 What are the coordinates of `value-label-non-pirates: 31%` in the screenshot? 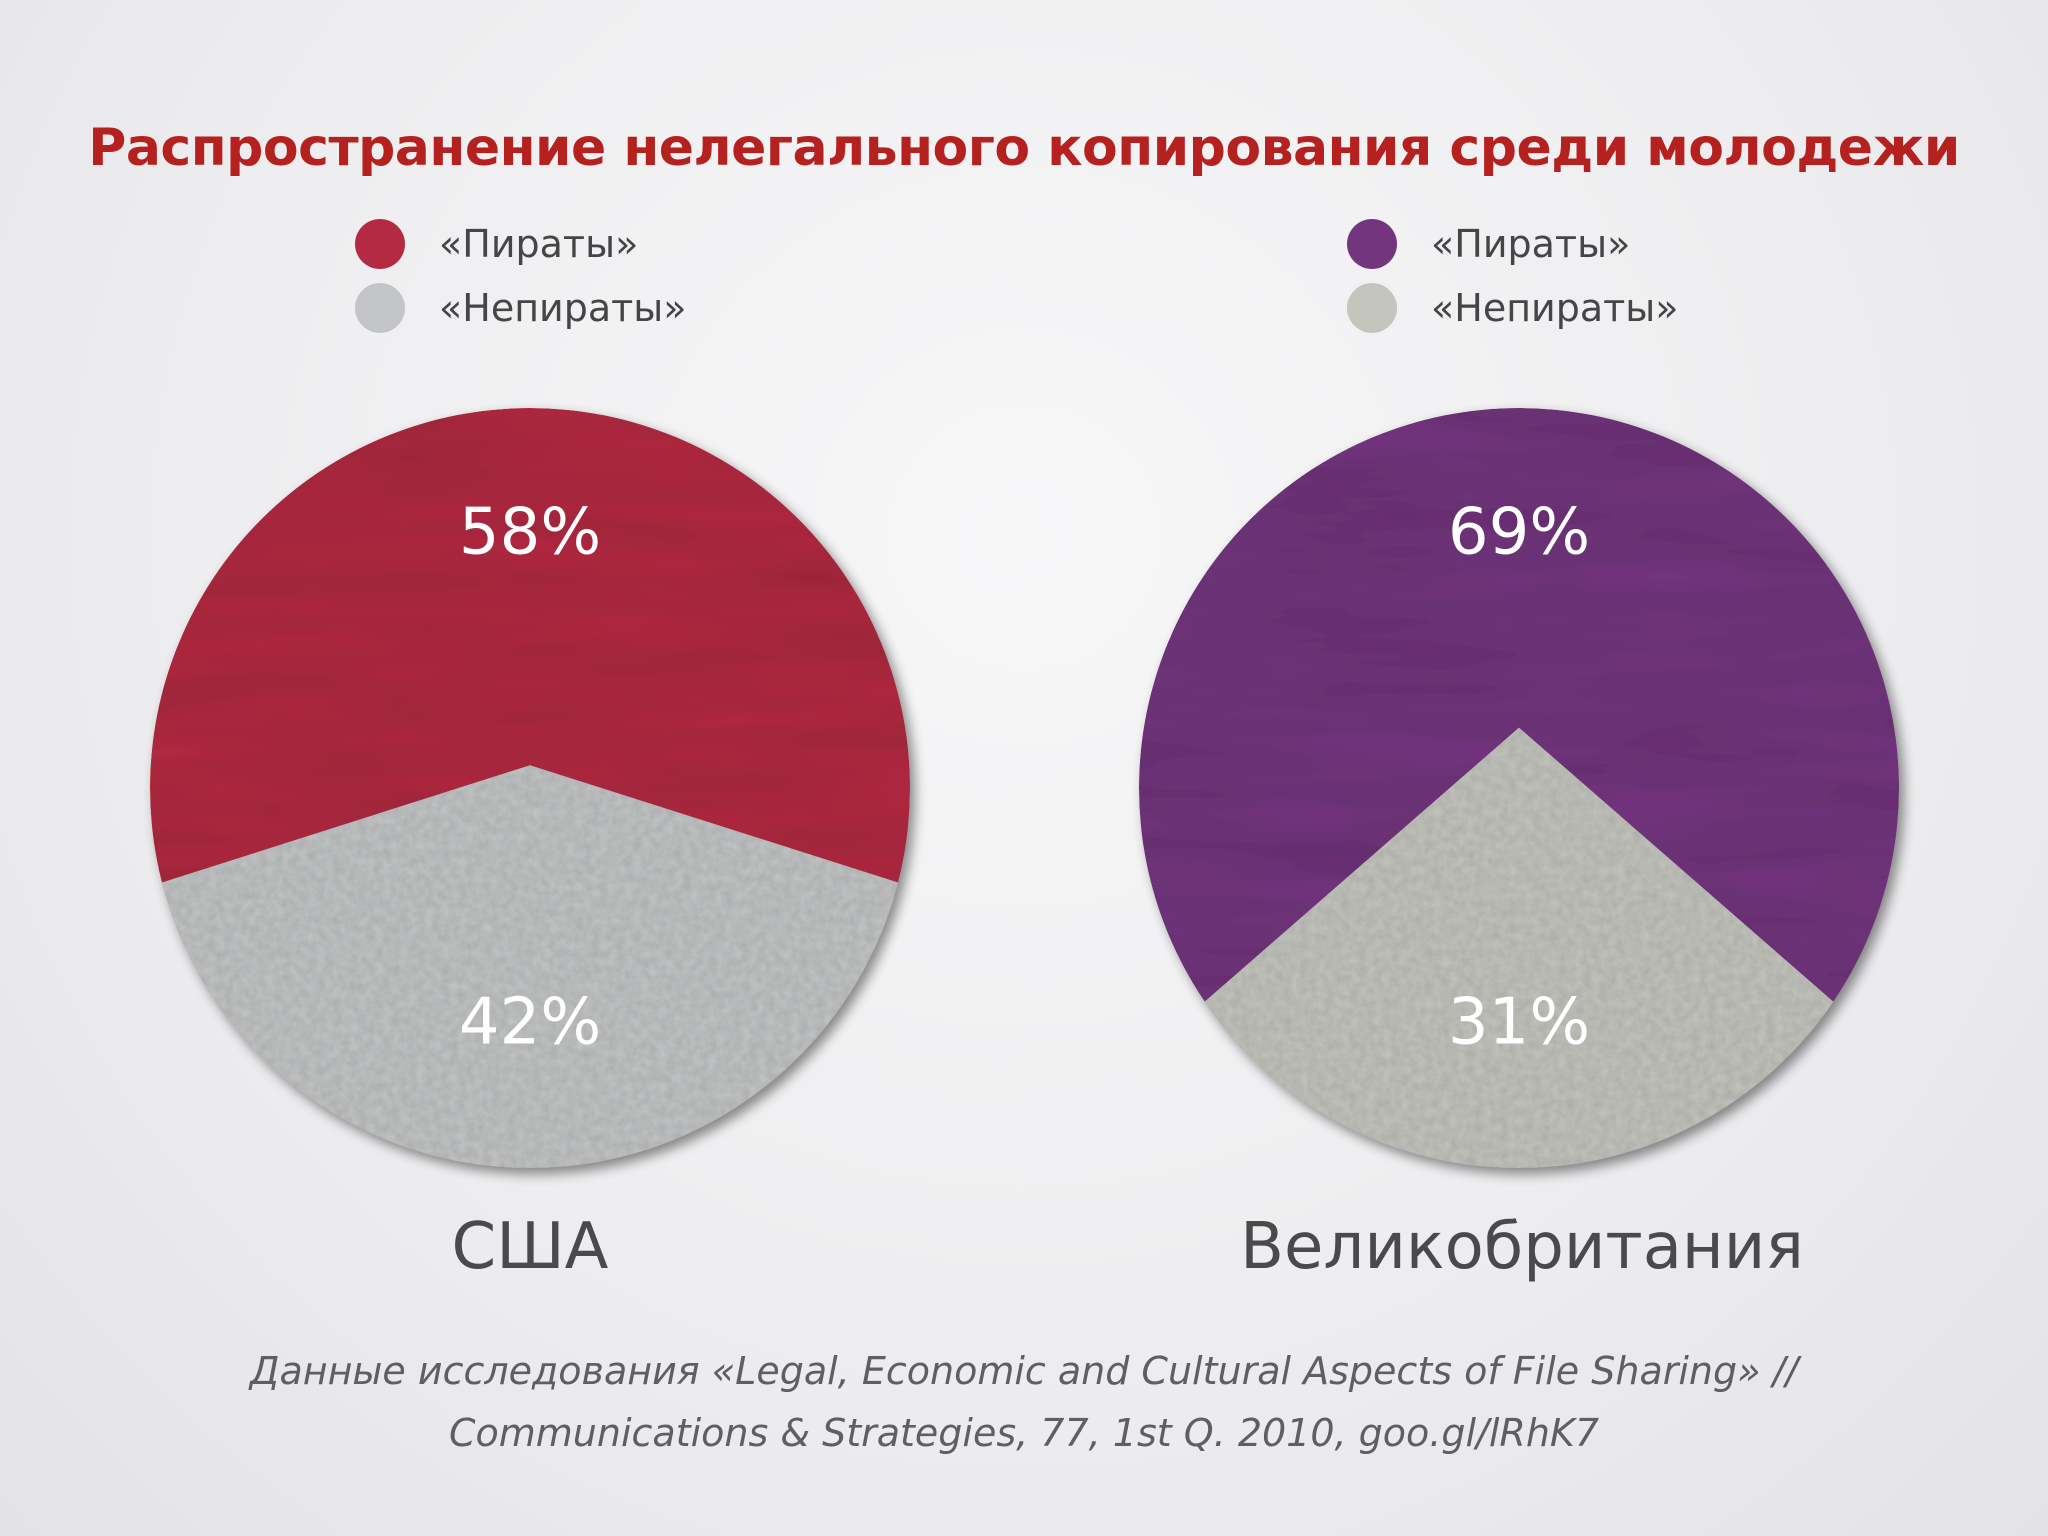 It's located at (1519, 1023).